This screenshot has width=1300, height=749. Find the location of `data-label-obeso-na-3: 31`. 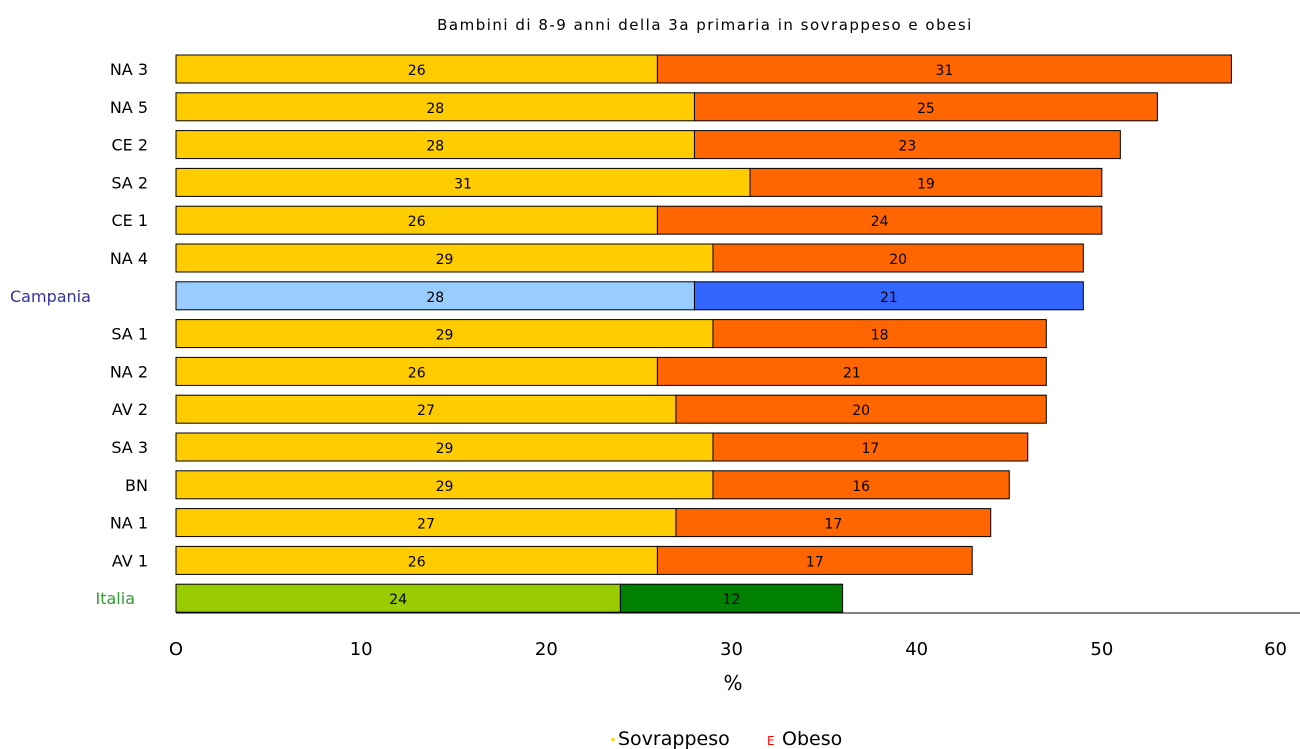

data-label-obeso-na-3: 31 is located at coordinates (945, 71).